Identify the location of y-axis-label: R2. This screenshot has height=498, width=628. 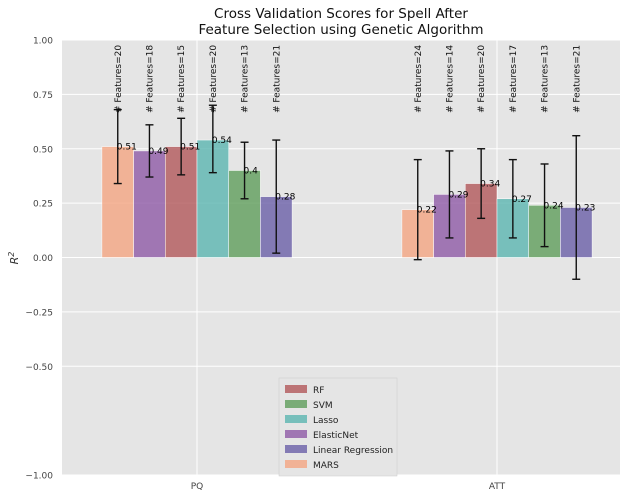
(14, 258).